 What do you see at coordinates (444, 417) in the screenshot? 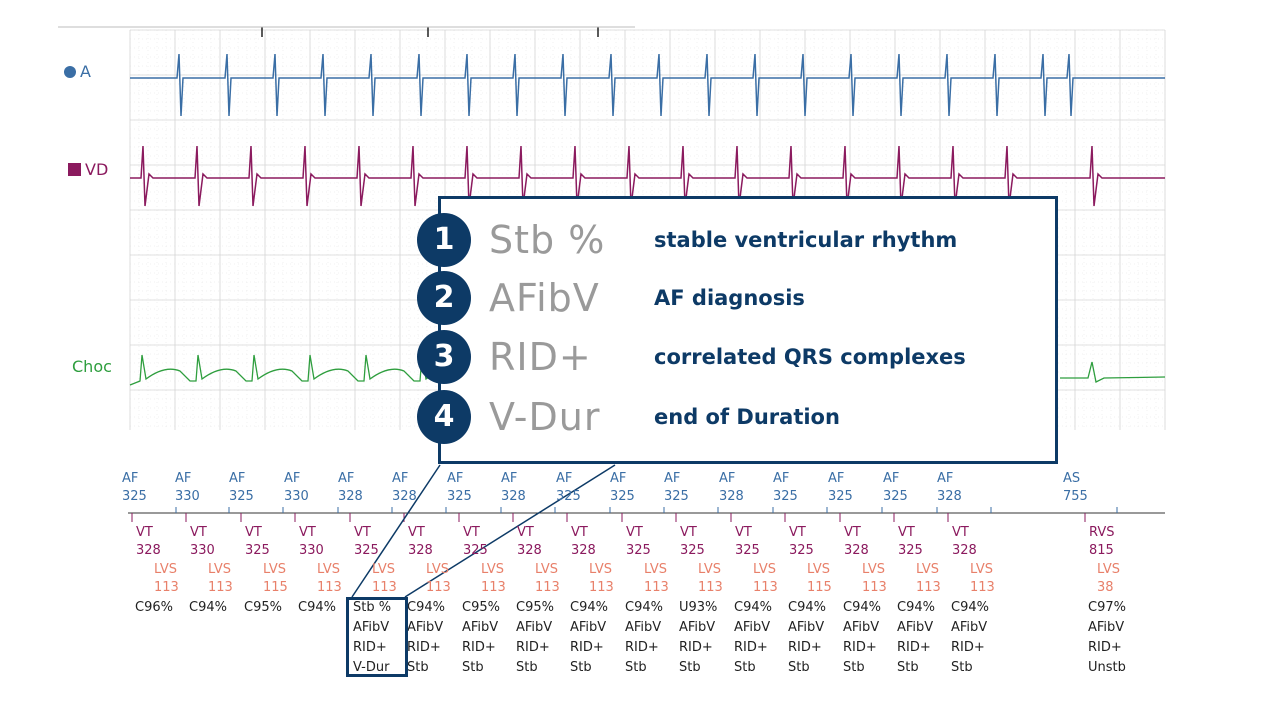
I see `number-badge: 4` at bounding box center [444, 417].